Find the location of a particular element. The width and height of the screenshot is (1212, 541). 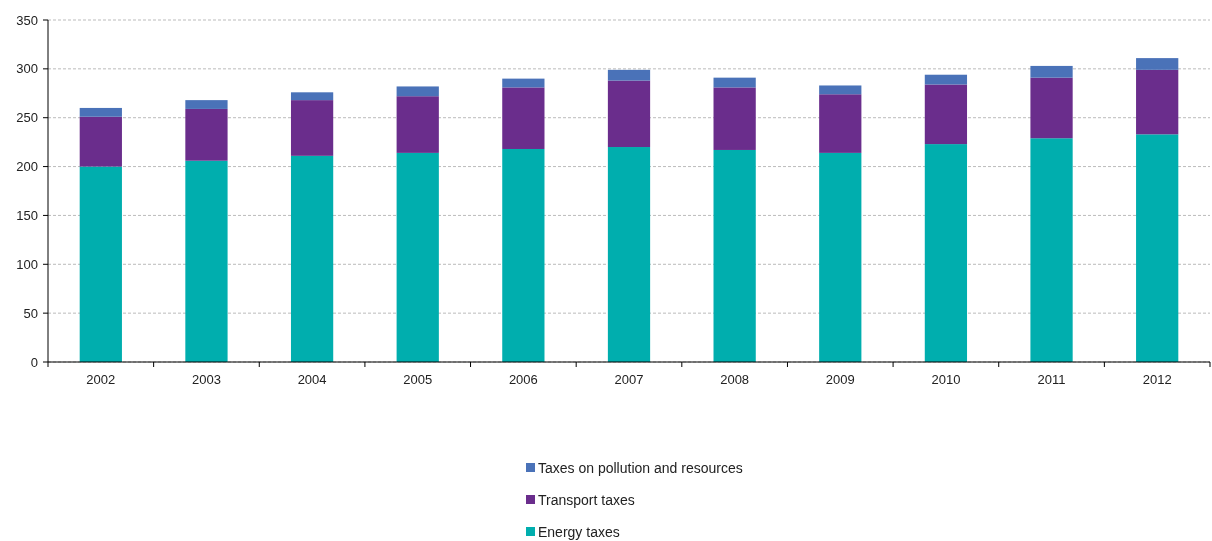

x-tick-label: 2012 is located at coordinates (1157, 379).